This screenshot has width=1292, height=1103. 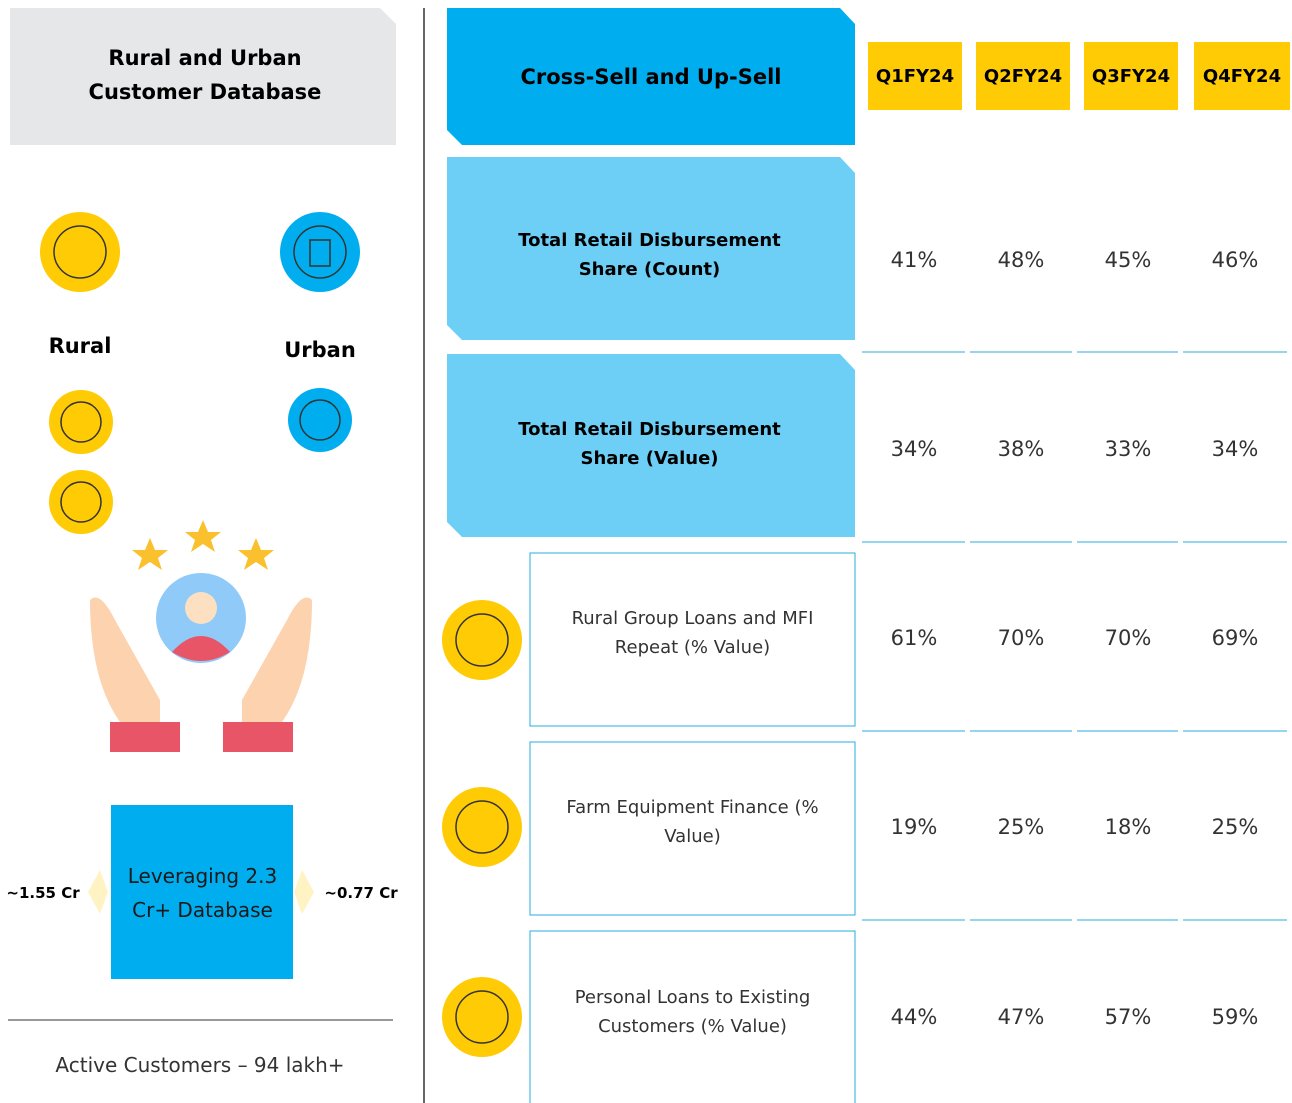 I want to click on row-label: Total Retail Disbursement Share (Value), so click(x=649, y=444).